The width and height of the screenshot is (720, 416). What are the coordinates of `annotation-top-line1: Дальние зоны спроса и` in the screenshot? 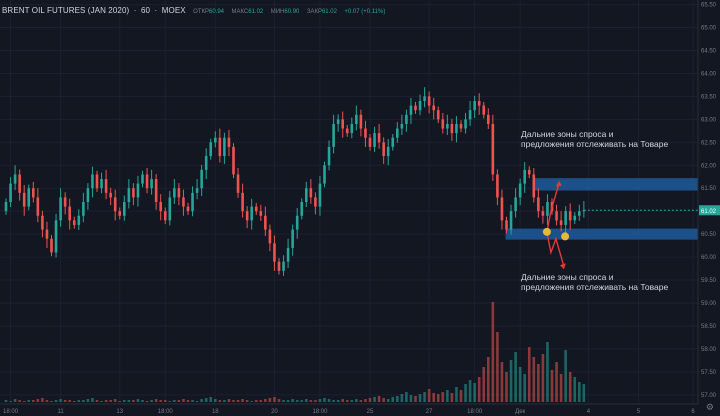 It's located at (567, 134).